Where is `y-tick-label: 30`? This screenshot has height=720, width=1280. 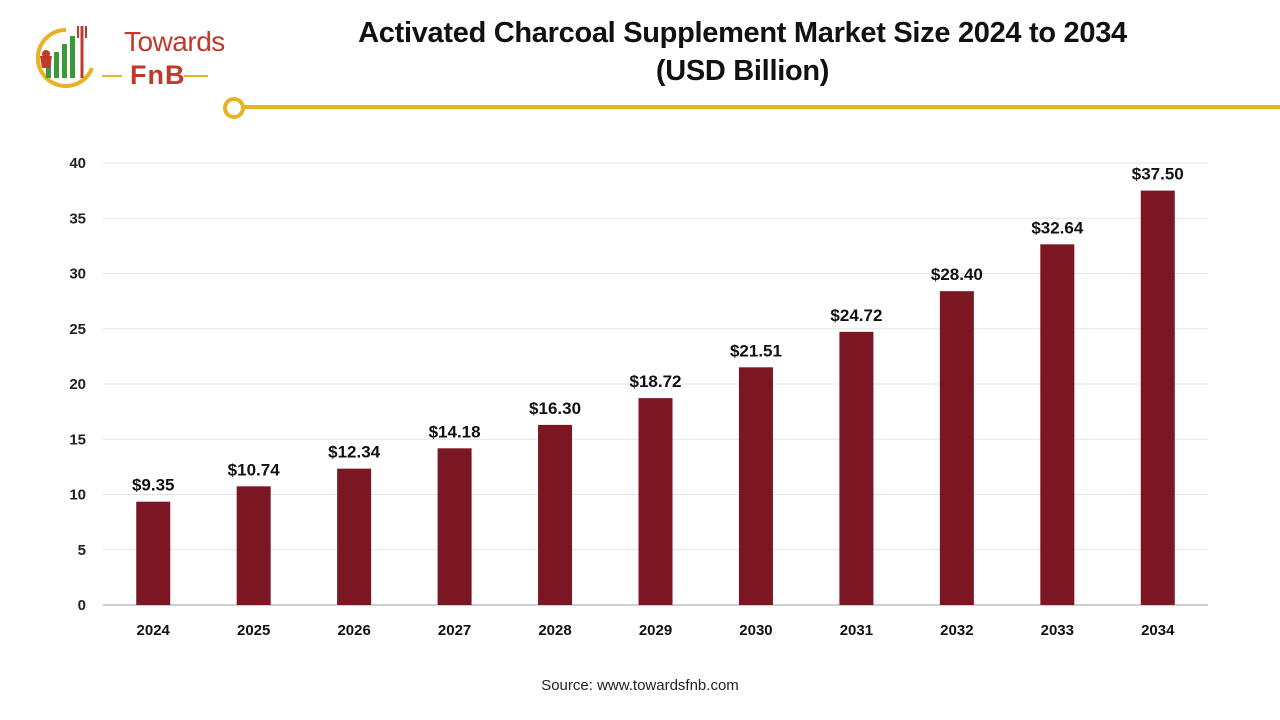 y-tick-label: 30 is located at coordinates (77, 274).